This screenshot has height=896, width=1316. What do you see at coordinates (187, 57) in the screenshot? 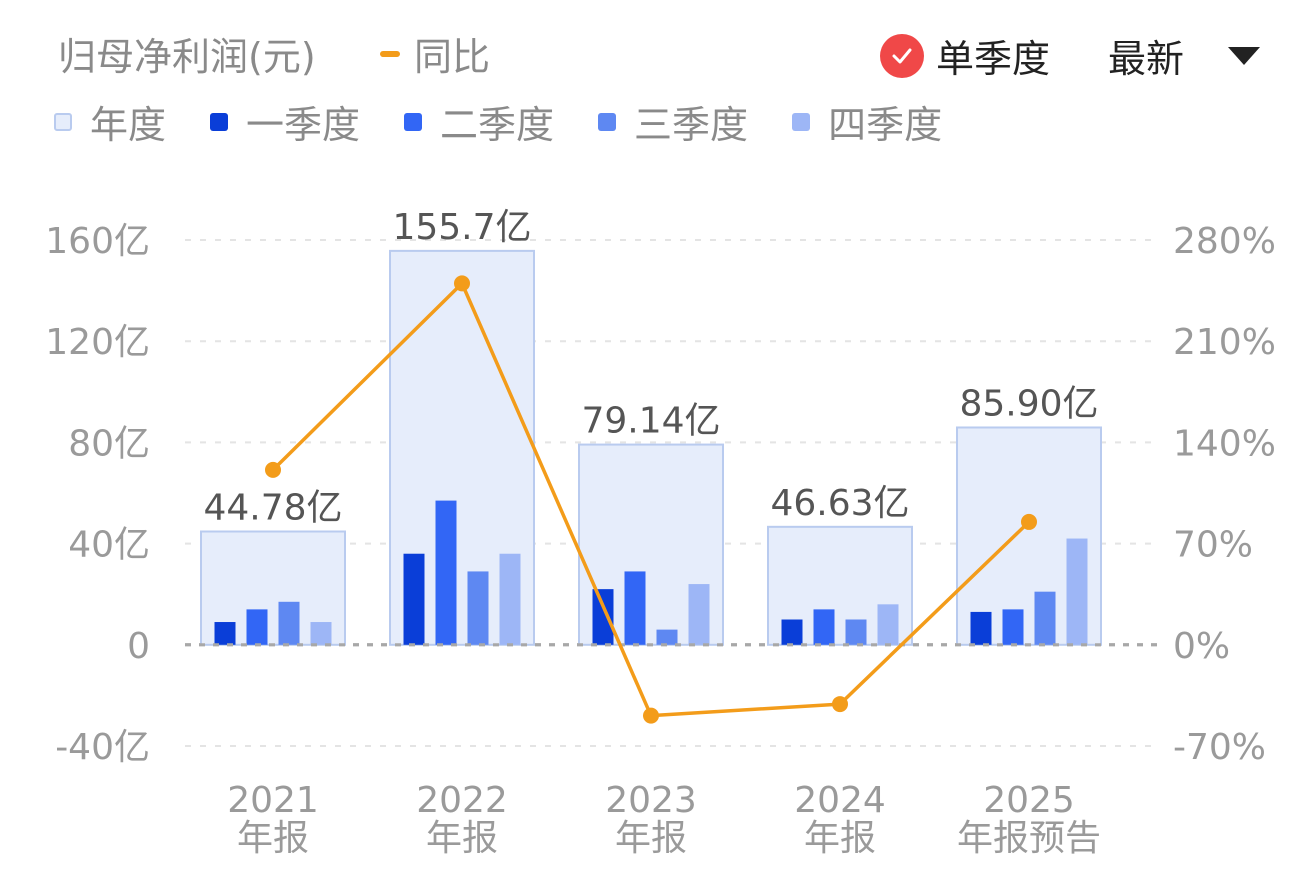
I see `chart-title: 归母净利润(元)` at bounding box center [187, 57].